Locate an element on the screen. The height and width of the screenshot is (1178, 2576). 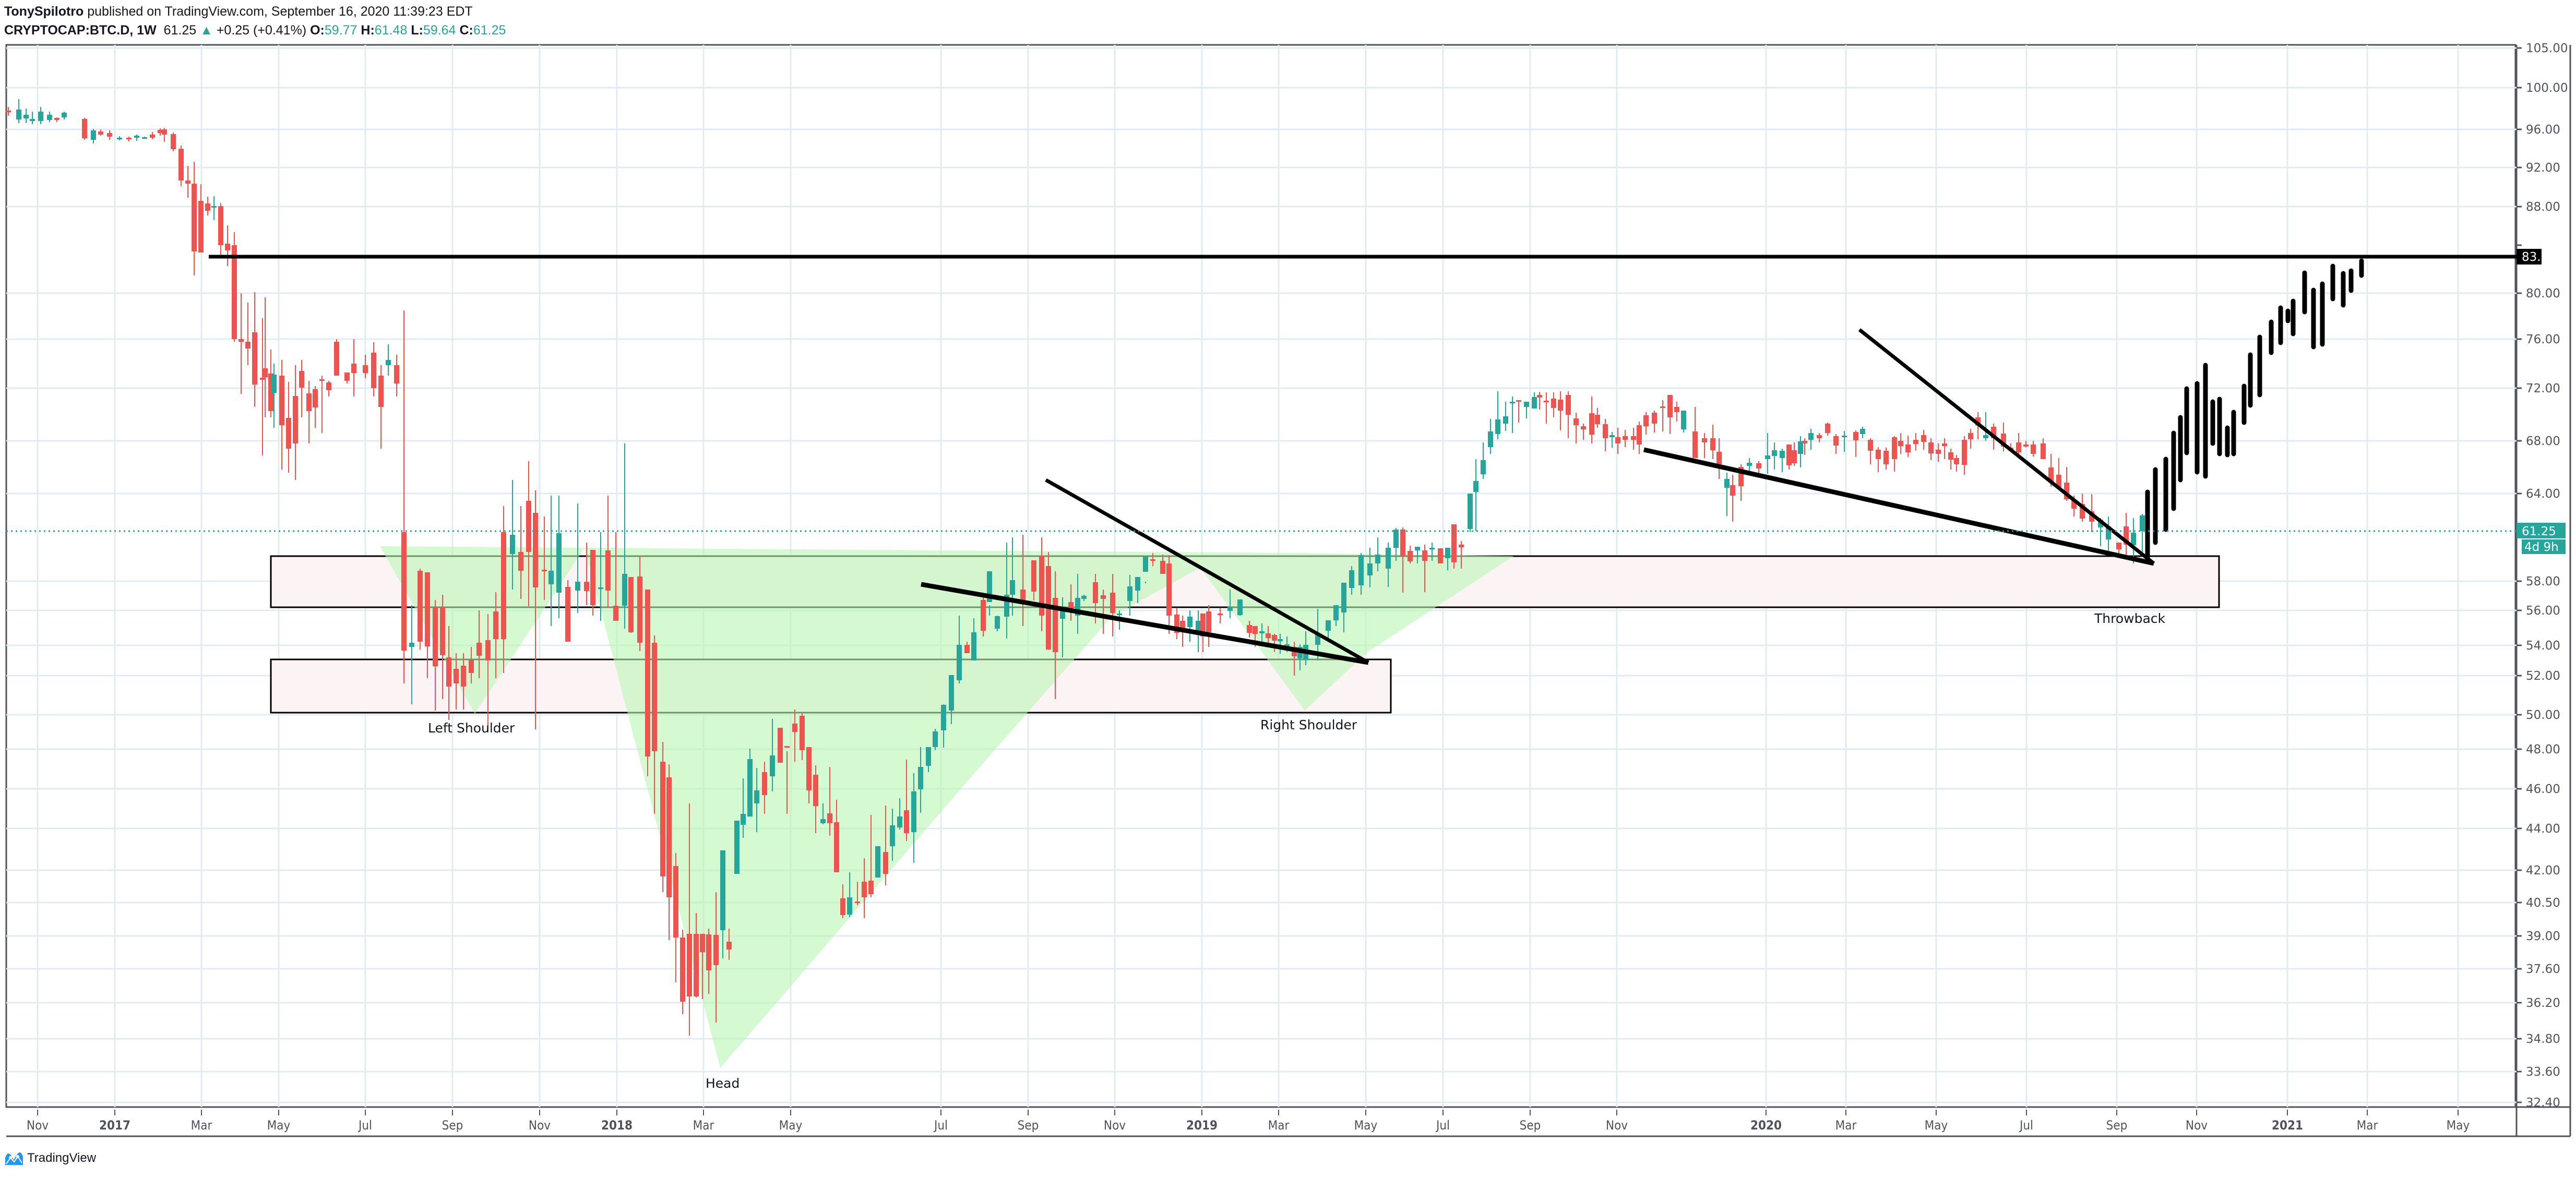
price-tick: 56.00 is located at coordinates (2543, 611).